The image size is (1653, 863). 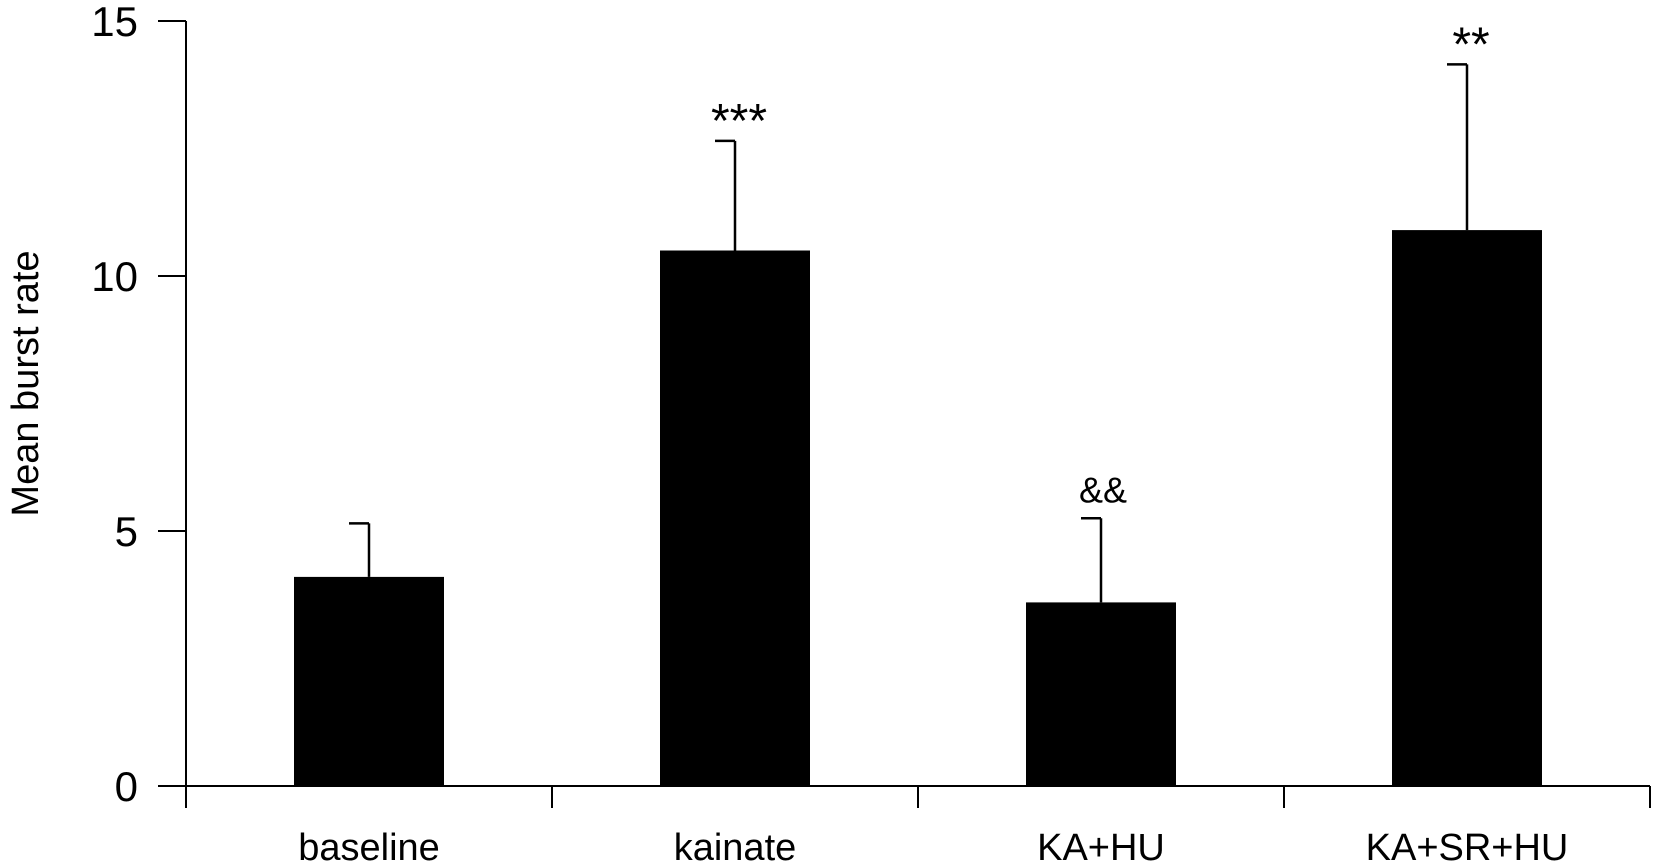 What do you see at coordinates (1101, 845) in the screenshot?
I see `x-tick-label: KA+HU` at bounding box center [1101, 845].